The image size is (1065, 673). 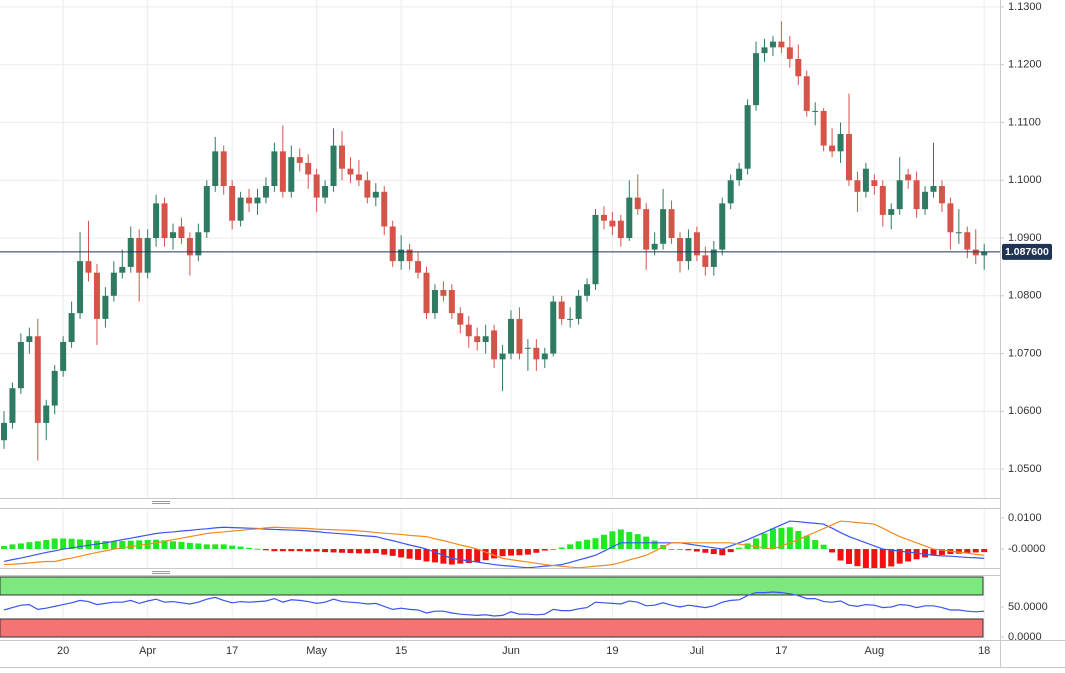 What do you see at coordinates (875, 651) in the screenshot?
I see `x-tick-label: Aug` at bounding box center [875, 651].